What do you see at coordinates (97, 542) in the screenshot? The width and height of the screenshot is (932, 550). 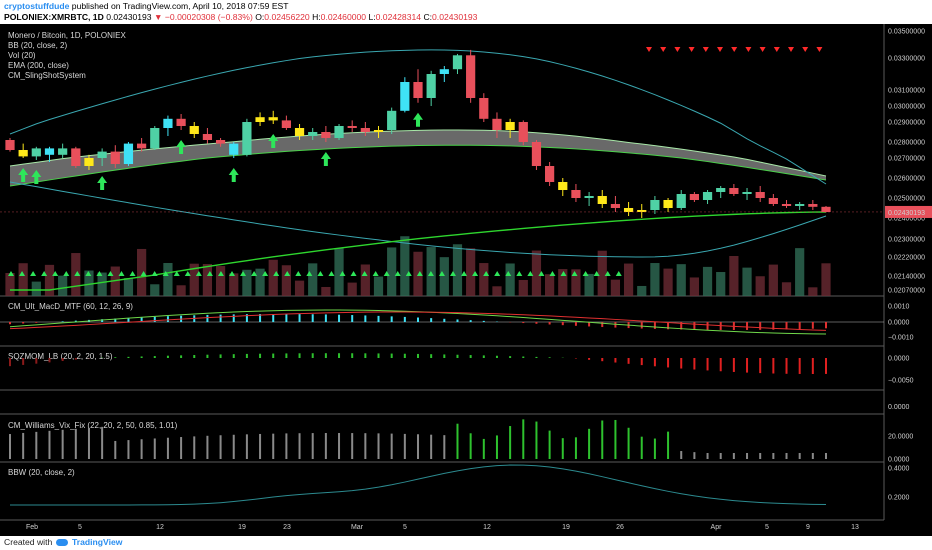 I see `tradingview-logo: TradingView` at bounding box center [97, 542].